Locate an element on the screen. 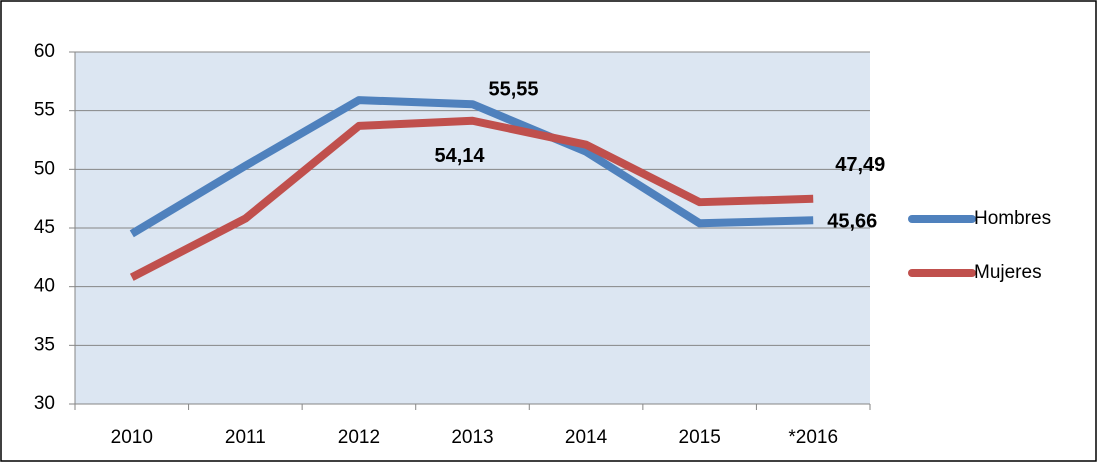  x-tick-label: *2016 is located at coordinates (813, 437).